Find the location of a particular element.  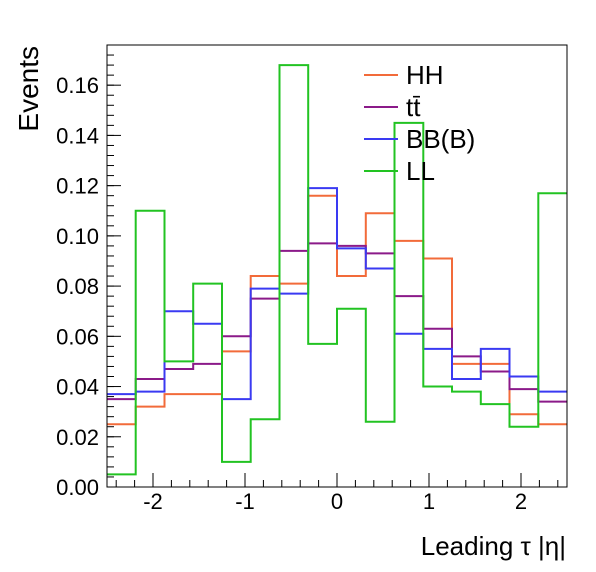

legend-label-0: HH is located at coordinates (425, 75).